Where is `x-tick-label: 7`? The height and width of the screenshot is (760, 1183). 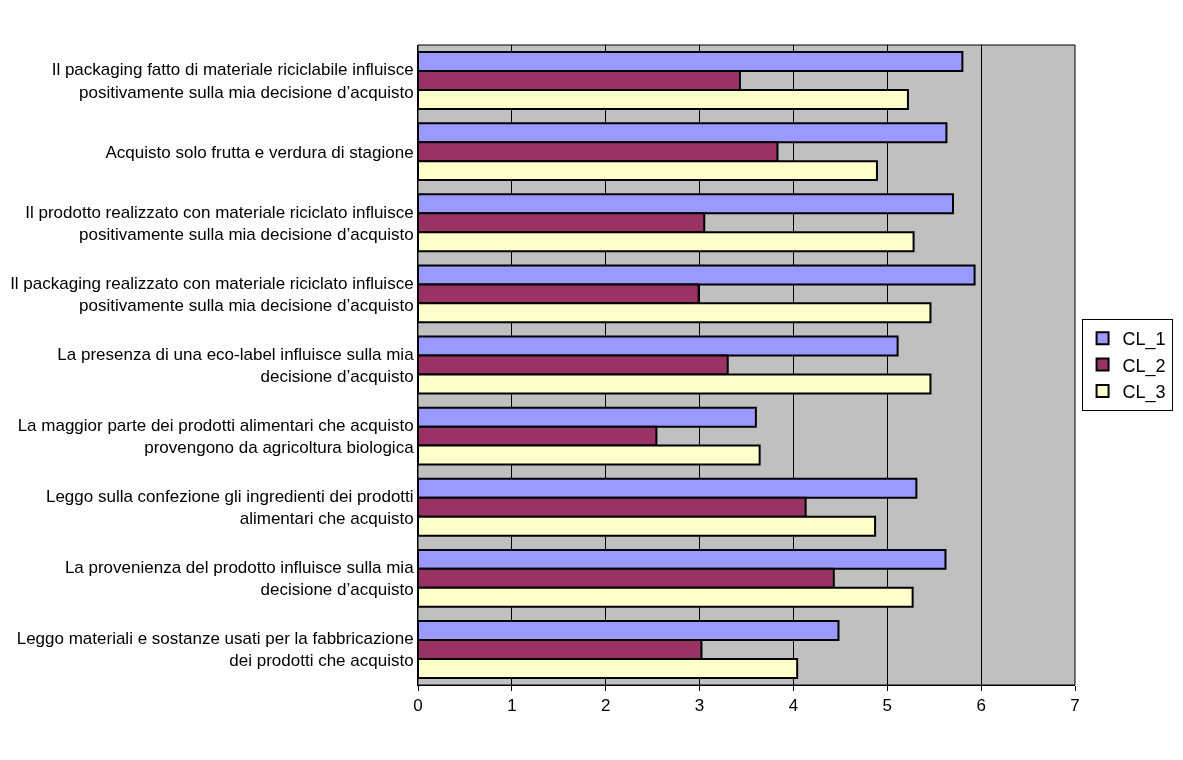
x-tick-label: 7 is located at coordinates (1075, 706).